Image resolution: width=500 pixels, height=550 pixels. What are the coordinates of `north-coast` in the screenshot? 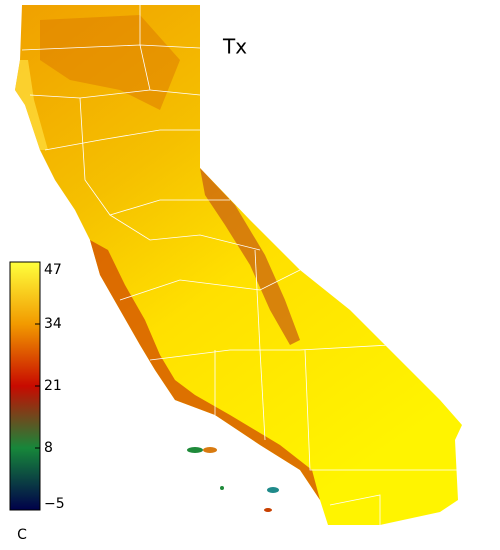 It's located at (31, 105).